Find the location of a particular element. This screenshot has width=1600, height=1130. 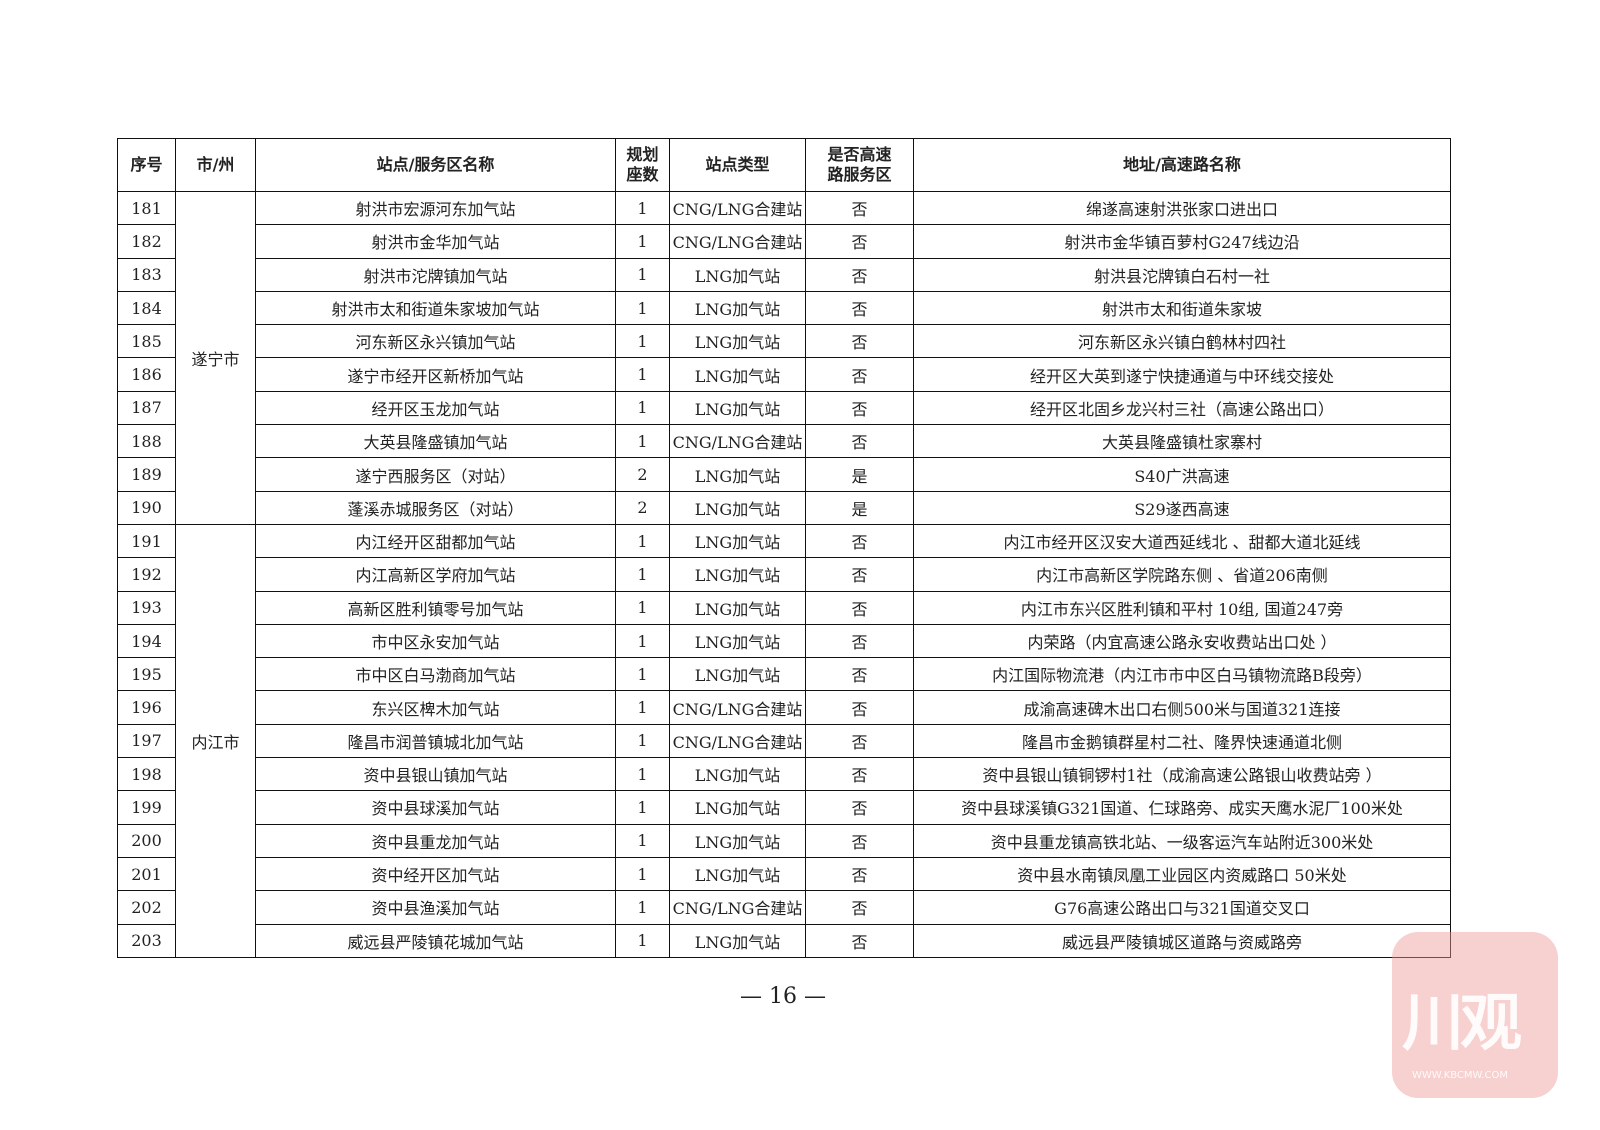

table-row: 187 经开区玉龙加气站 1 LNG加气站否经开区北固乡龙兴村三社（高速公路出口） is located at coordinates (784, 408).